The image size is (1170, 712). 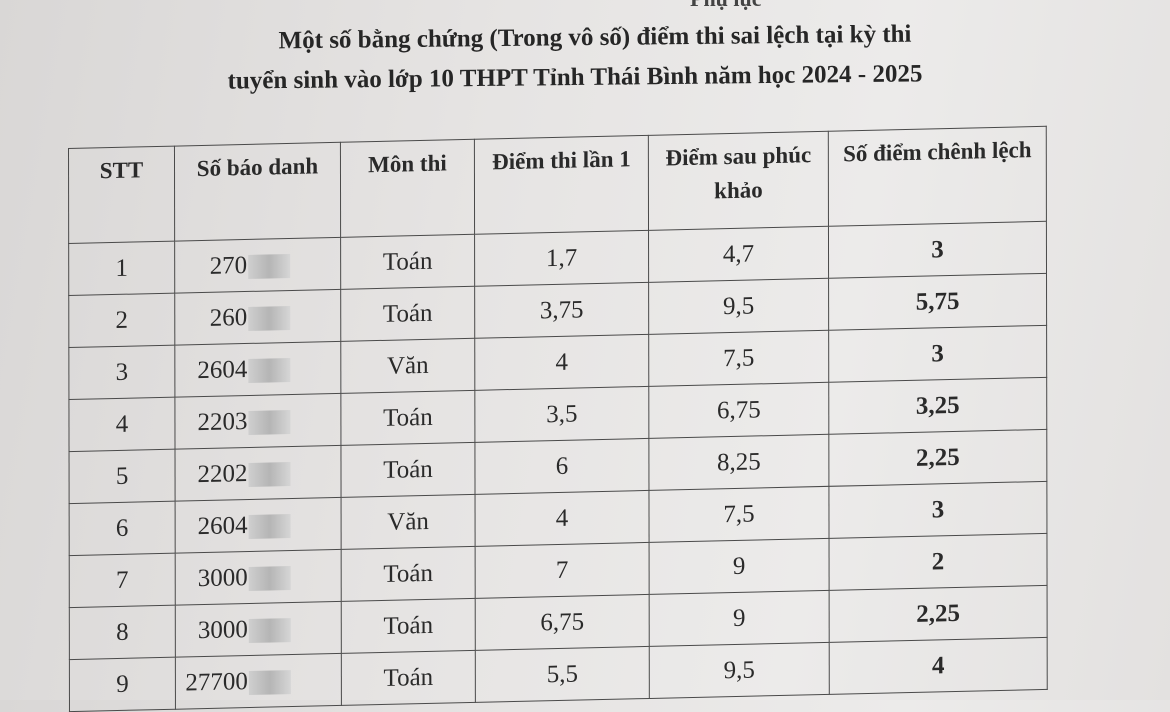 I want to click on cell-chenh-lech: 4, so click(x=938, y=666).